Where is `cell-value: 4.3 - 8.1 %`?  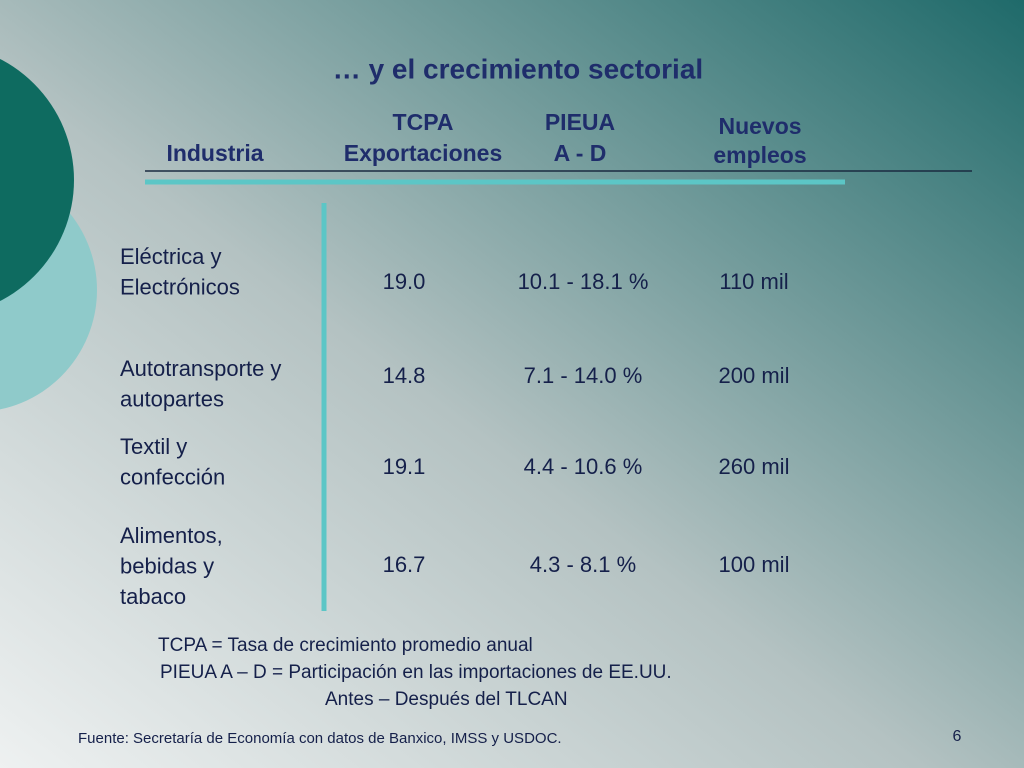
cell-value: 4.3 - 8.1 % is located at coordinates (583, 564).